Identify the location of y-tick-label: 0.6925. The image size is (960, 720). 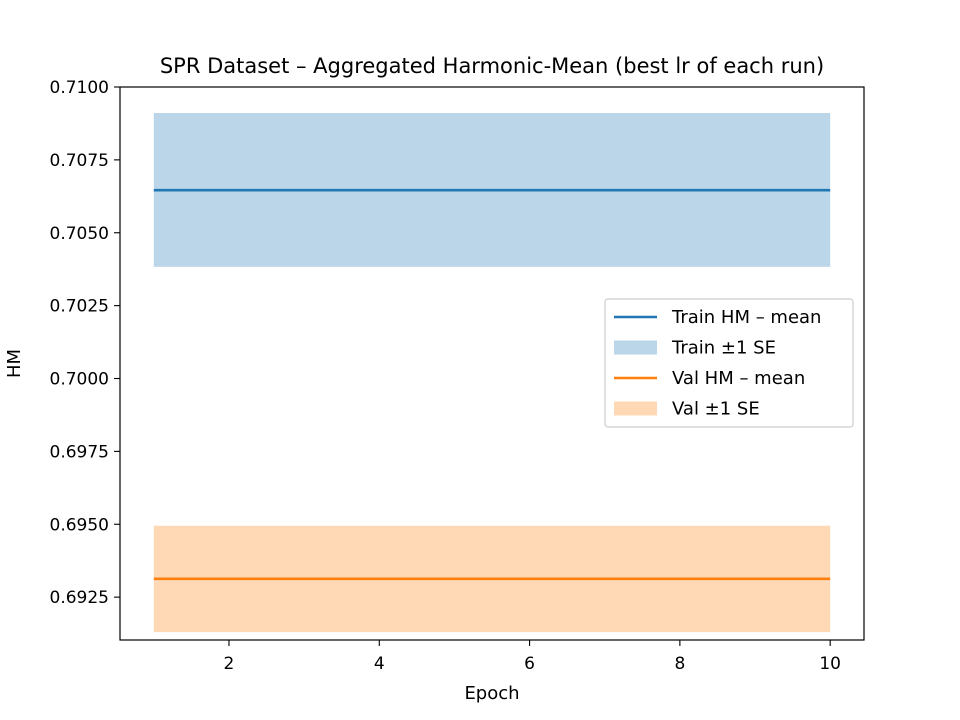
(79, 598).